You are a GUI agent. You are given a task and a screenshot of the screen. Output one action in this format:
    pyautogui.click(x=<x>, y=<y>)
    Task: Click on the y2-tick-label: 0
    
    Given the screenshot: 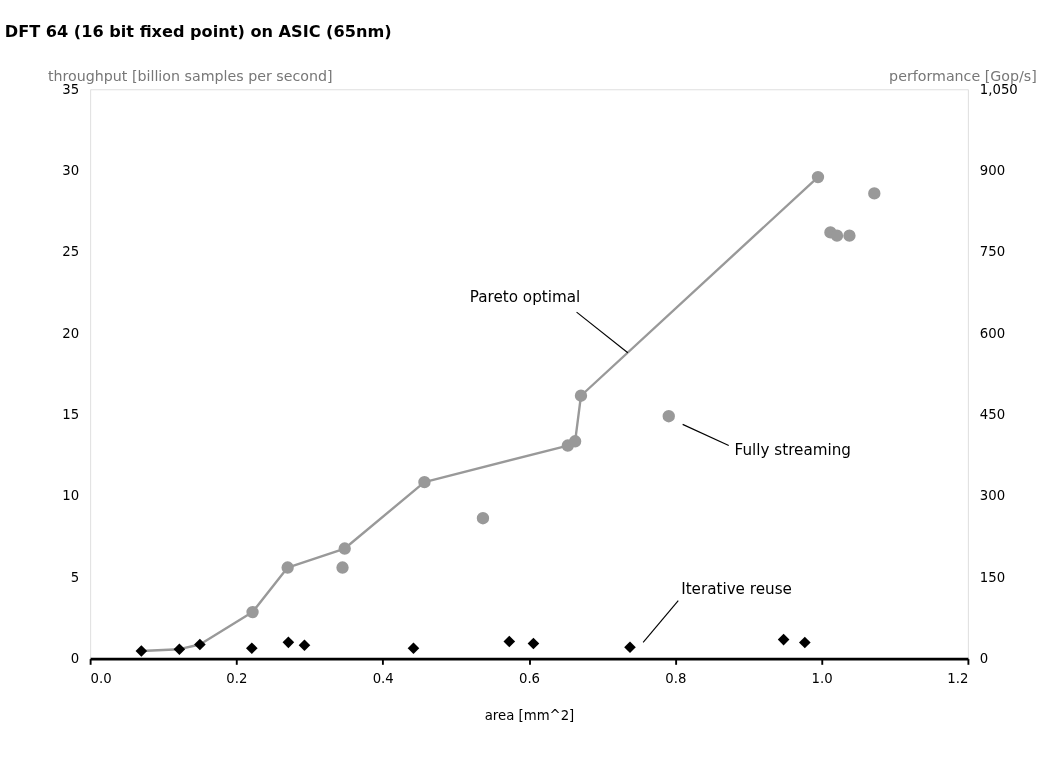 What is the action you would take?
    pyautogui.click(x=984, y=658)
    